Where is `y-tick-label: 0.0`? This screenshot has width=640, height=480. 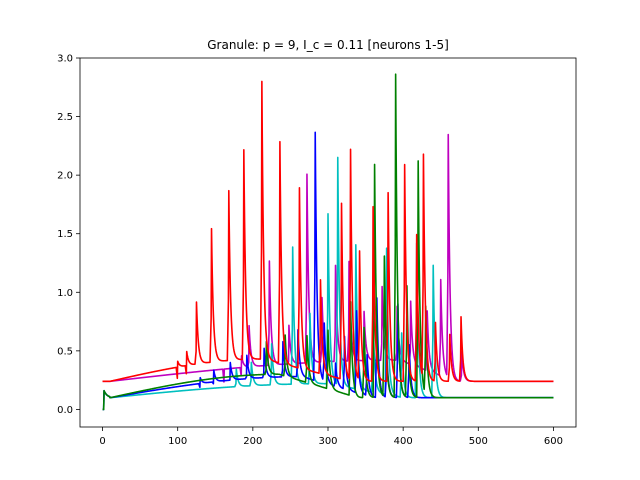 y-tick-label: 0.0 is located at coordinates (65, 410).